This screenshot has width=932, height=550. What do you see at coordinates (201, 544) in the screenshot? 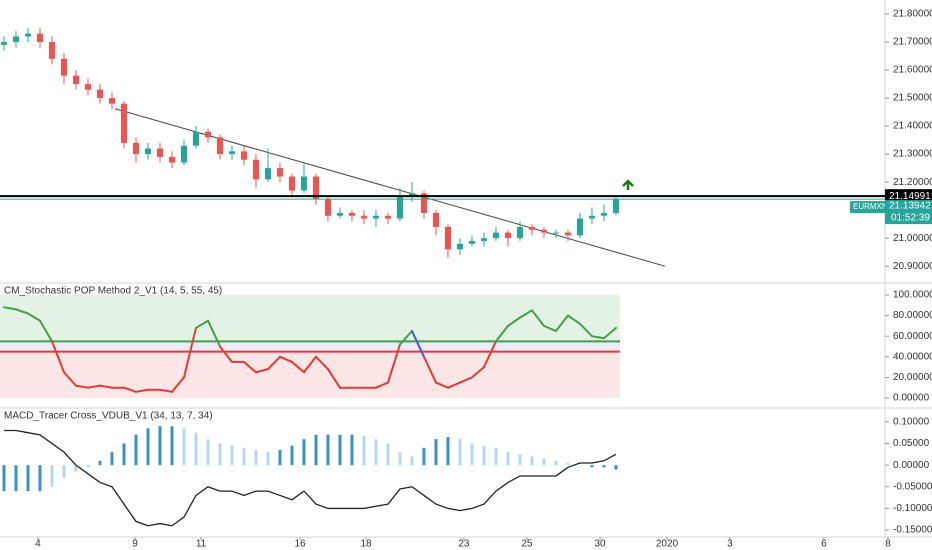
I see `x-tick-label: 11` at bounding box center [201, 544].